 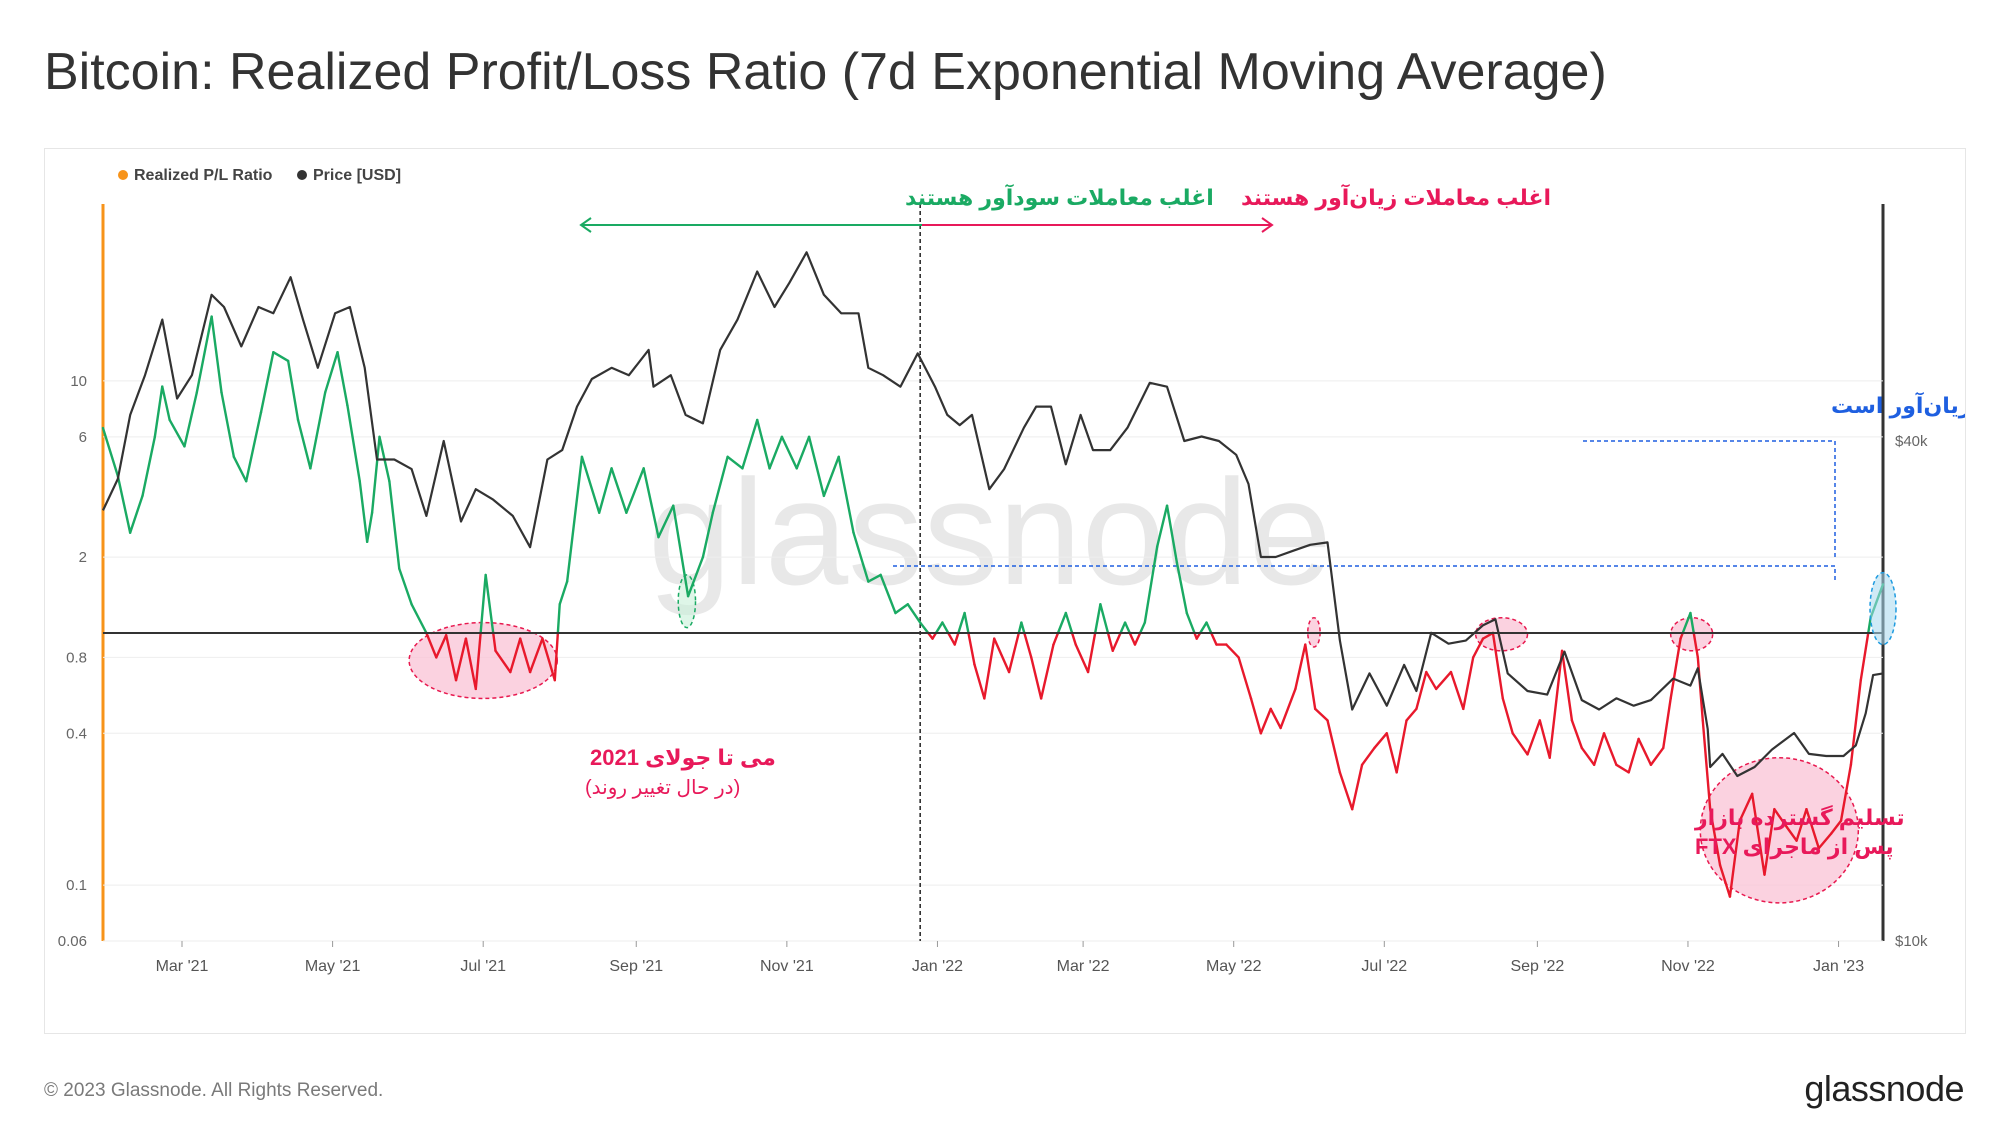 I want to click on may-july-label: می تا جولای 2021, so click(x=683, y=758).